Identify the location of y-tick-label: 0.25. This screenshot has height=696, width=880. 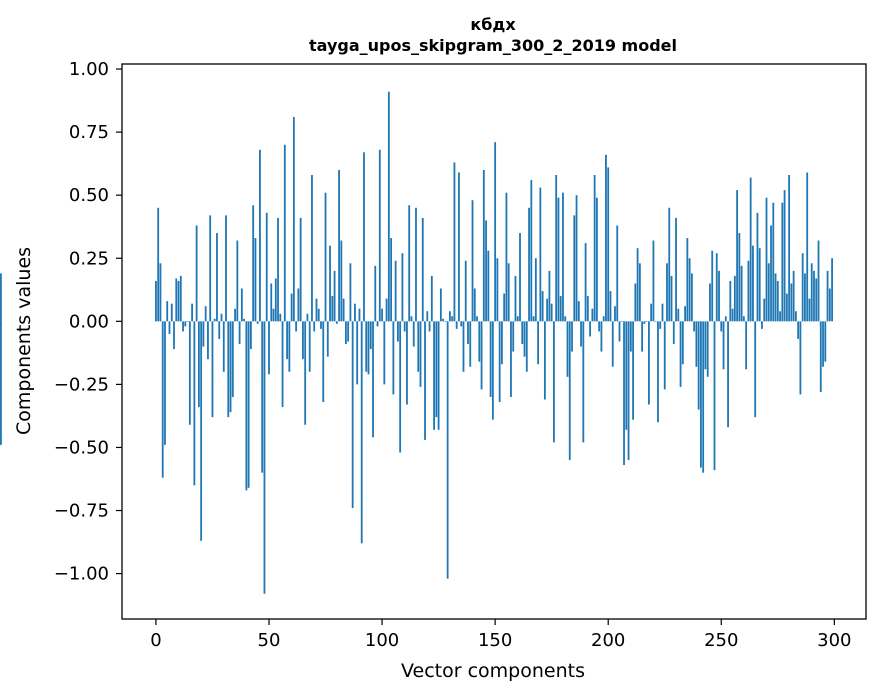
(89, 258).